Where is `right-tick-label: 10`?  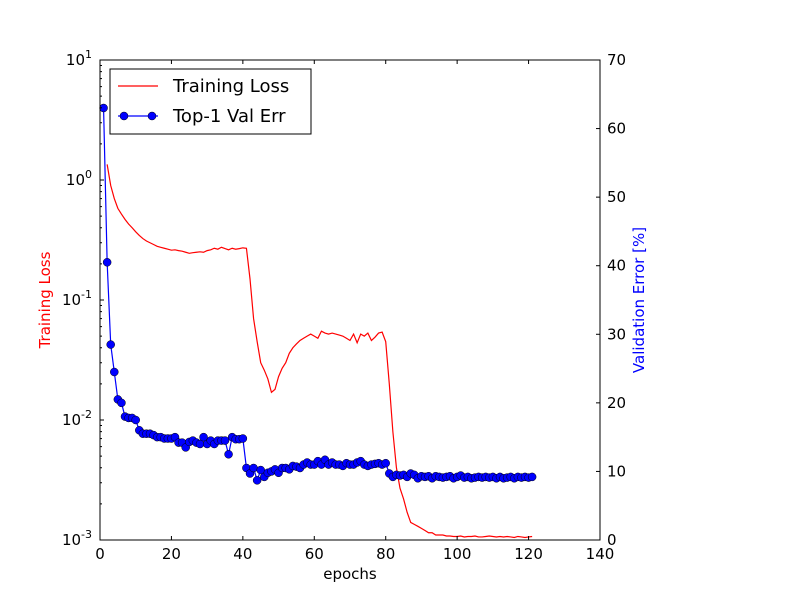
right-tick-label: 10 is located at coordinates (616, 471).